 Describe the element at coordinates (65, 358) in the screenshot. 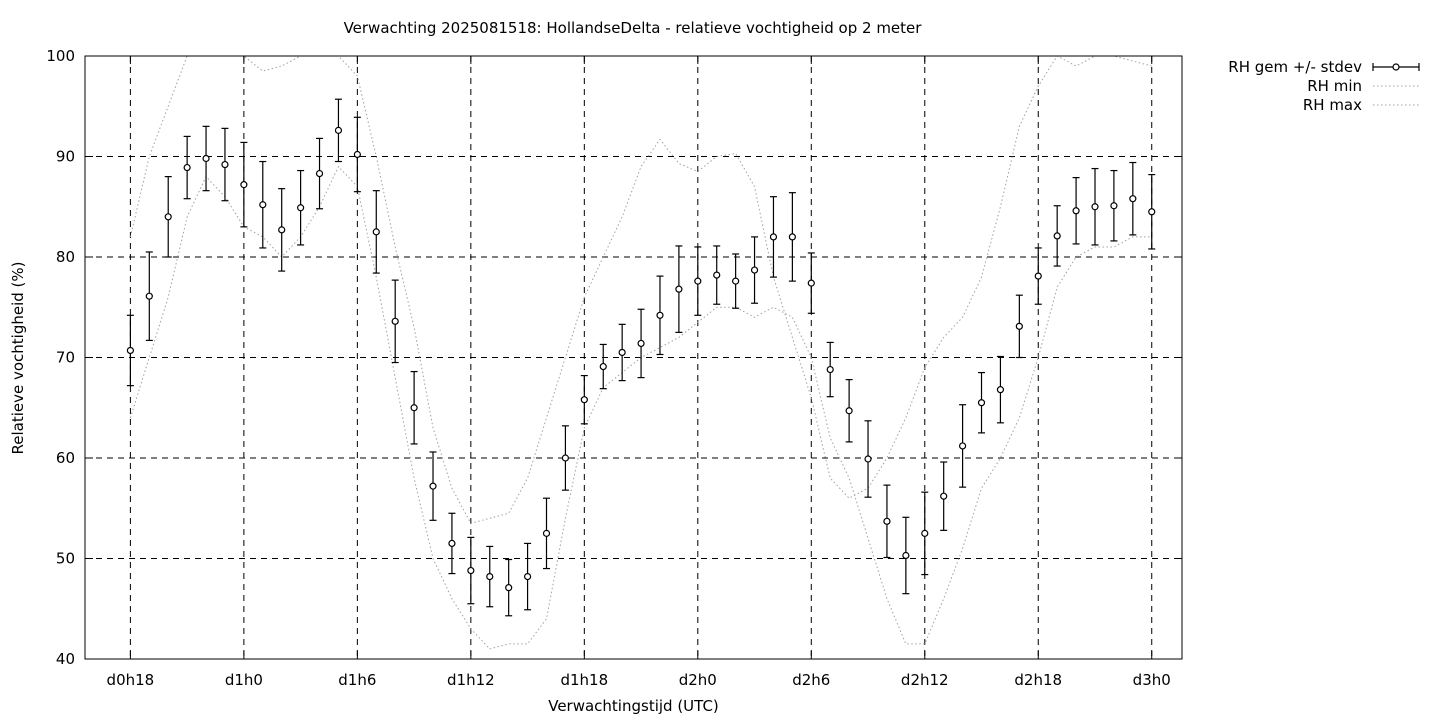

I see `y-tick-label: 70` at that location.